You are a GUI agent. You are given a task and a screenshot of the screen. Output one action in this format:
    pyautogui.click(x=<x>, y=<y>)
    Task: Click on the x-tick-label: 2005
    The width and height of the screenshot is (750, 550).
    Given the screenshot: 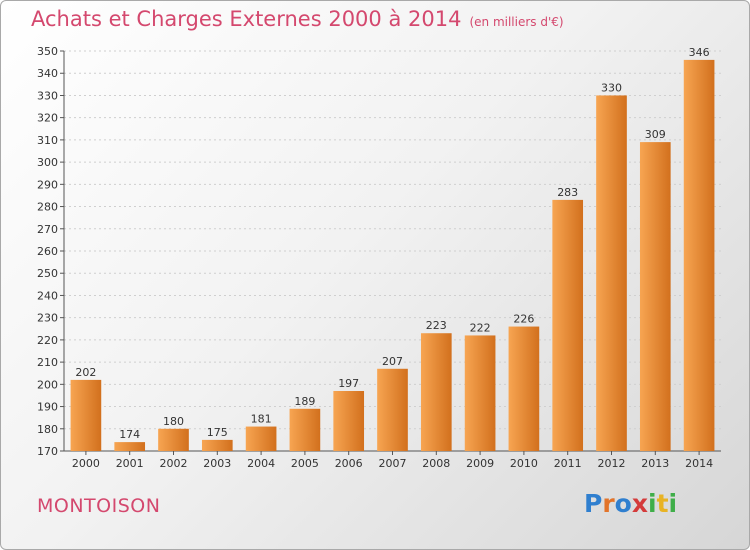 What is the action you would take?
    pyautogui.click(x=305, y=463)
    